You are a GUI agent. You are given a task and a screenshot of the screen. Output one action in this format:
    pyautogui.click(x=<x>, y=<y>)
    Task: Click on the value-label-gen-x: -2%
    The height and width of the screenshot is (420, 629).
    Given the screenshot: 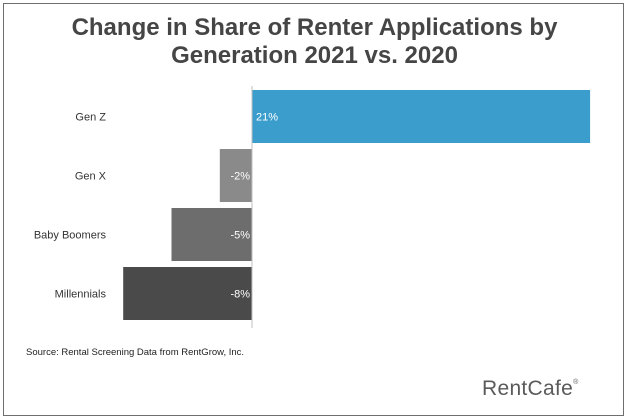 What is the action you would take?
    pyautogui.click(x=240, y=177)
    